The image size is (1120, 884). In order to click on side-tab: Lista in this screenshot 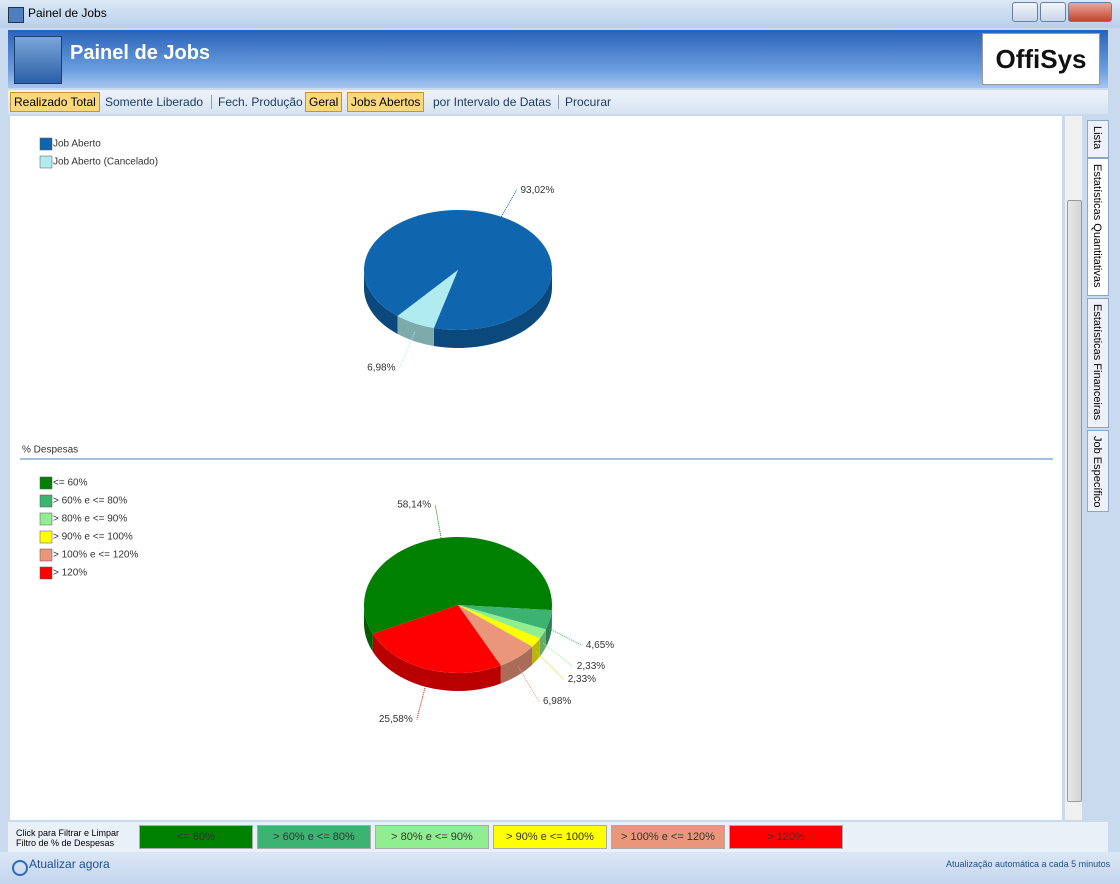, I will do `click(1098, 139)`.